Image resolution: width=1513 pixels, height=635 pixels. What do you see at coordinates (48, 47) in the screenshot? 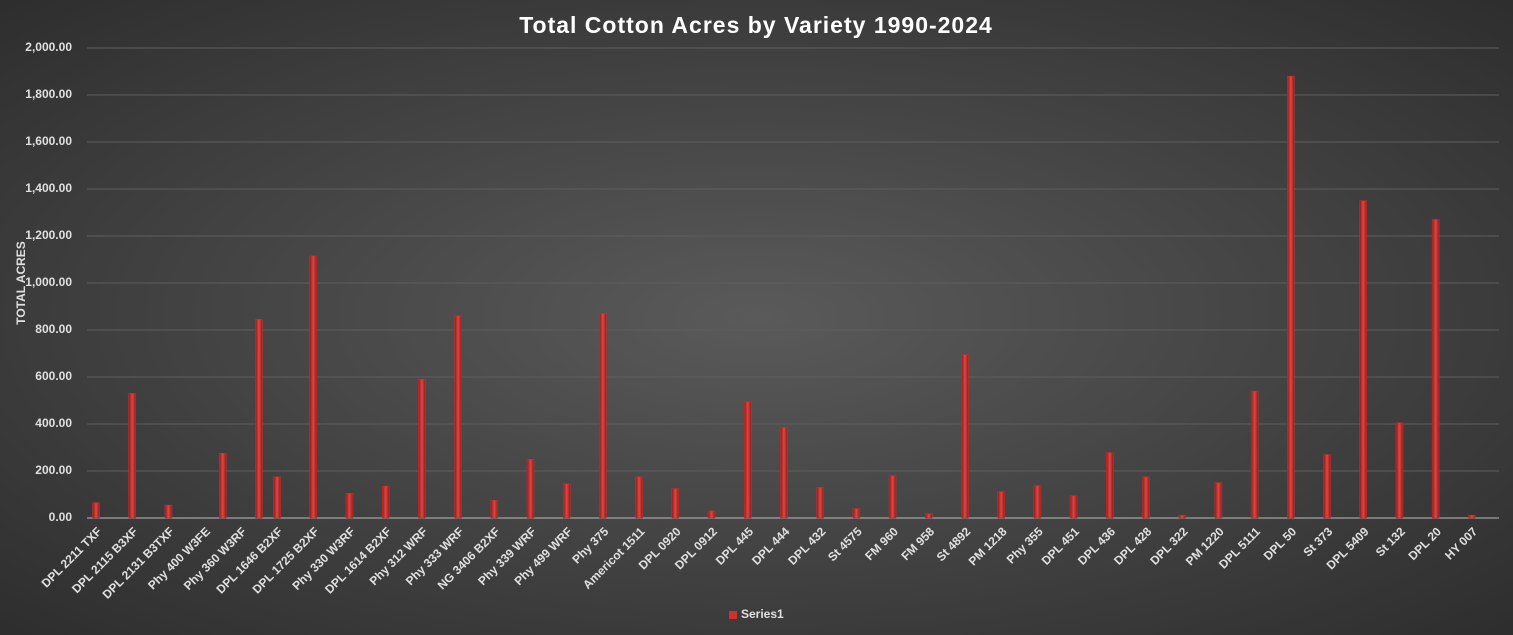
I see `y-tick-label: 2,000.00` at bounding box center [48, 47].